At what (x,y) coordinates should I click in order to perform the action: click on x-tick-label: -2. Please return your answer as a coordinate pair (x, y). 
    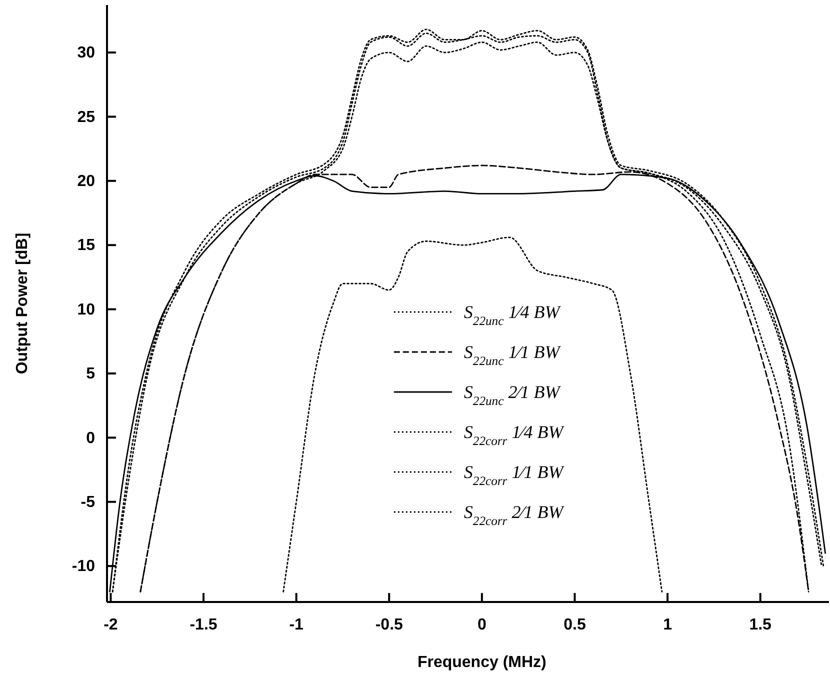
    Looking at the image, I should click on (111, 625).